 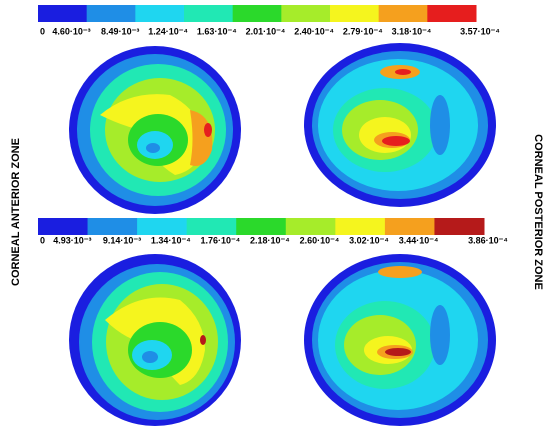 What do you see at coordinates (120, 31) in the screenshot?
I see `colorbar-label: 8.49·10⁻³` at bounding box center [120, 31].